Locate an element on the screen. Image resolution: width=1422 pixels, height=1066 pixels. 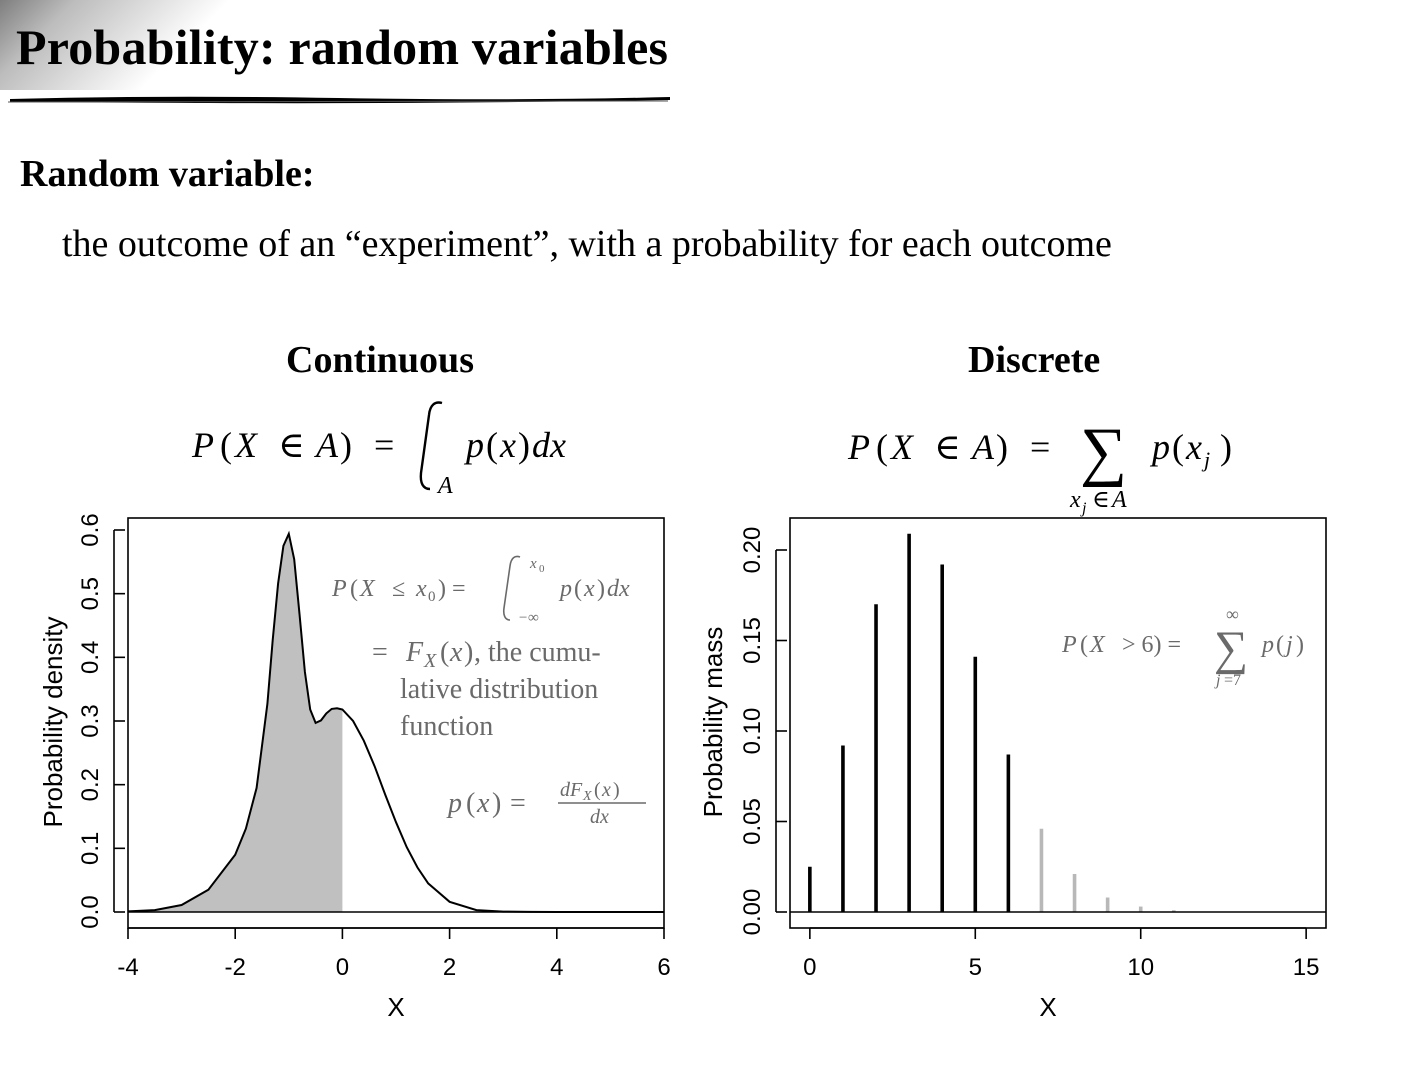
y-axis-label: Probability density is located at coordinates (53, 722).